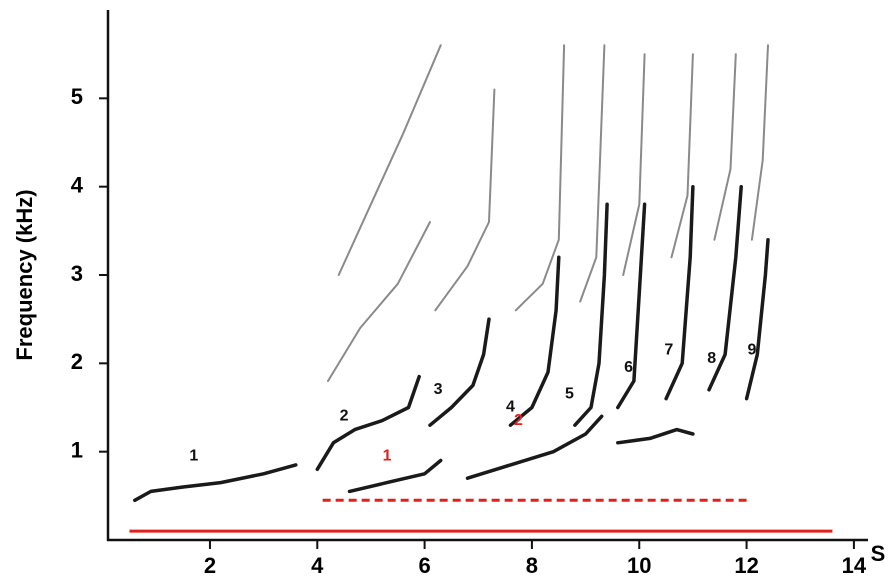  What do you see at coordinates (668, 349) in the screenshot?
I see `call-label: 7` at bounding box center [668, 349].